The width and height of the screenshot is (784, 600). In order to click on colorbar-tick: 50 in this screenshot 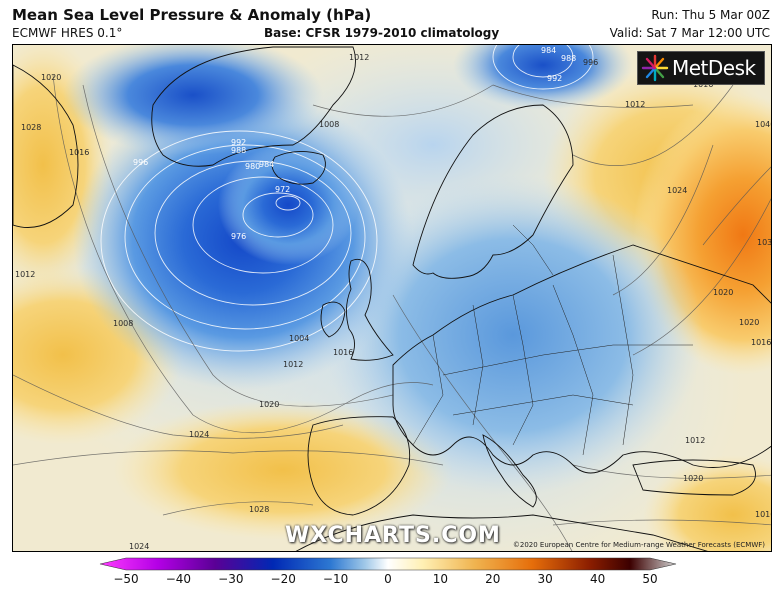, I will do `click(650, 579)`.